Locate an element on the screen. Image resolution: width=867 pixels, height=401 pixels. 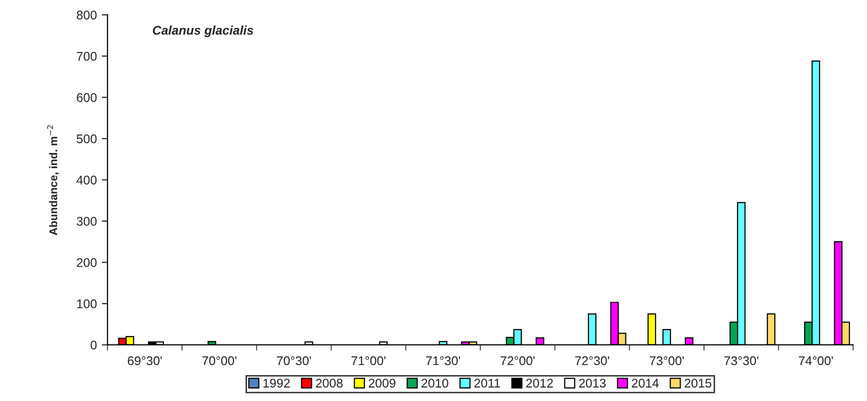
x-tick-label: 74°00' is located at coordinates (815, 361).